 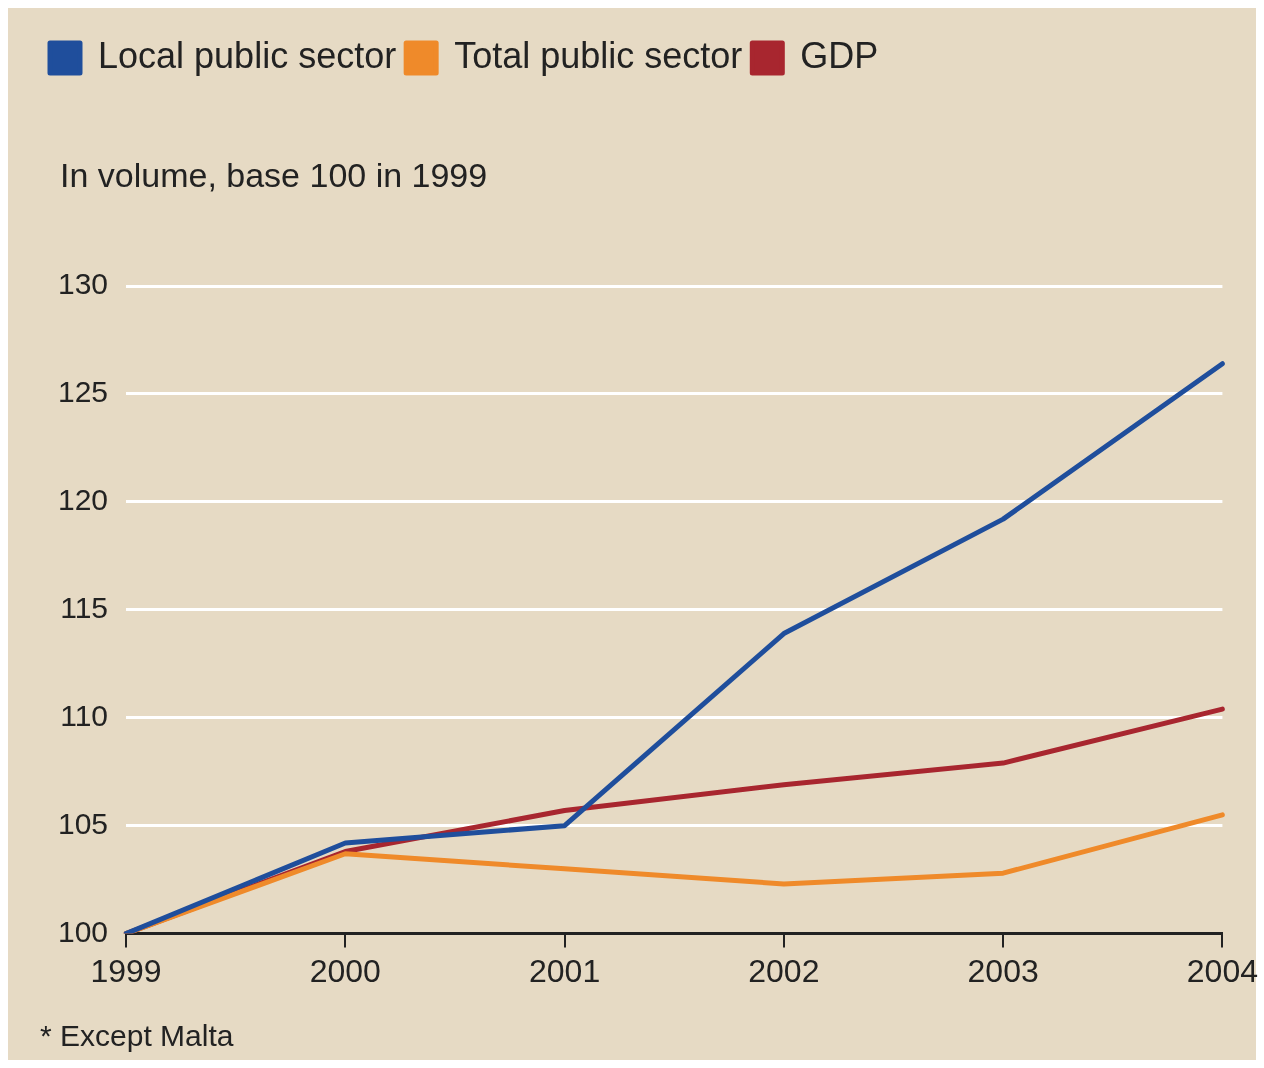 What do you see at coordinates (345, 970) in the screenshot?
I see `x-tick-label: 2000` at bounding box center [345, 970].